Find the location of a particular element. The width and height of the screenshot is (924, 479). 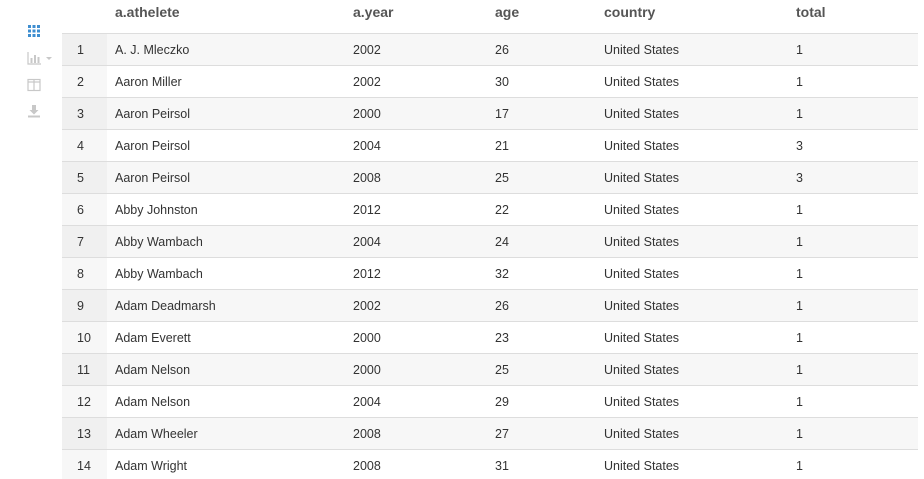

row-index: 12 is located at coordinates (84, 401).